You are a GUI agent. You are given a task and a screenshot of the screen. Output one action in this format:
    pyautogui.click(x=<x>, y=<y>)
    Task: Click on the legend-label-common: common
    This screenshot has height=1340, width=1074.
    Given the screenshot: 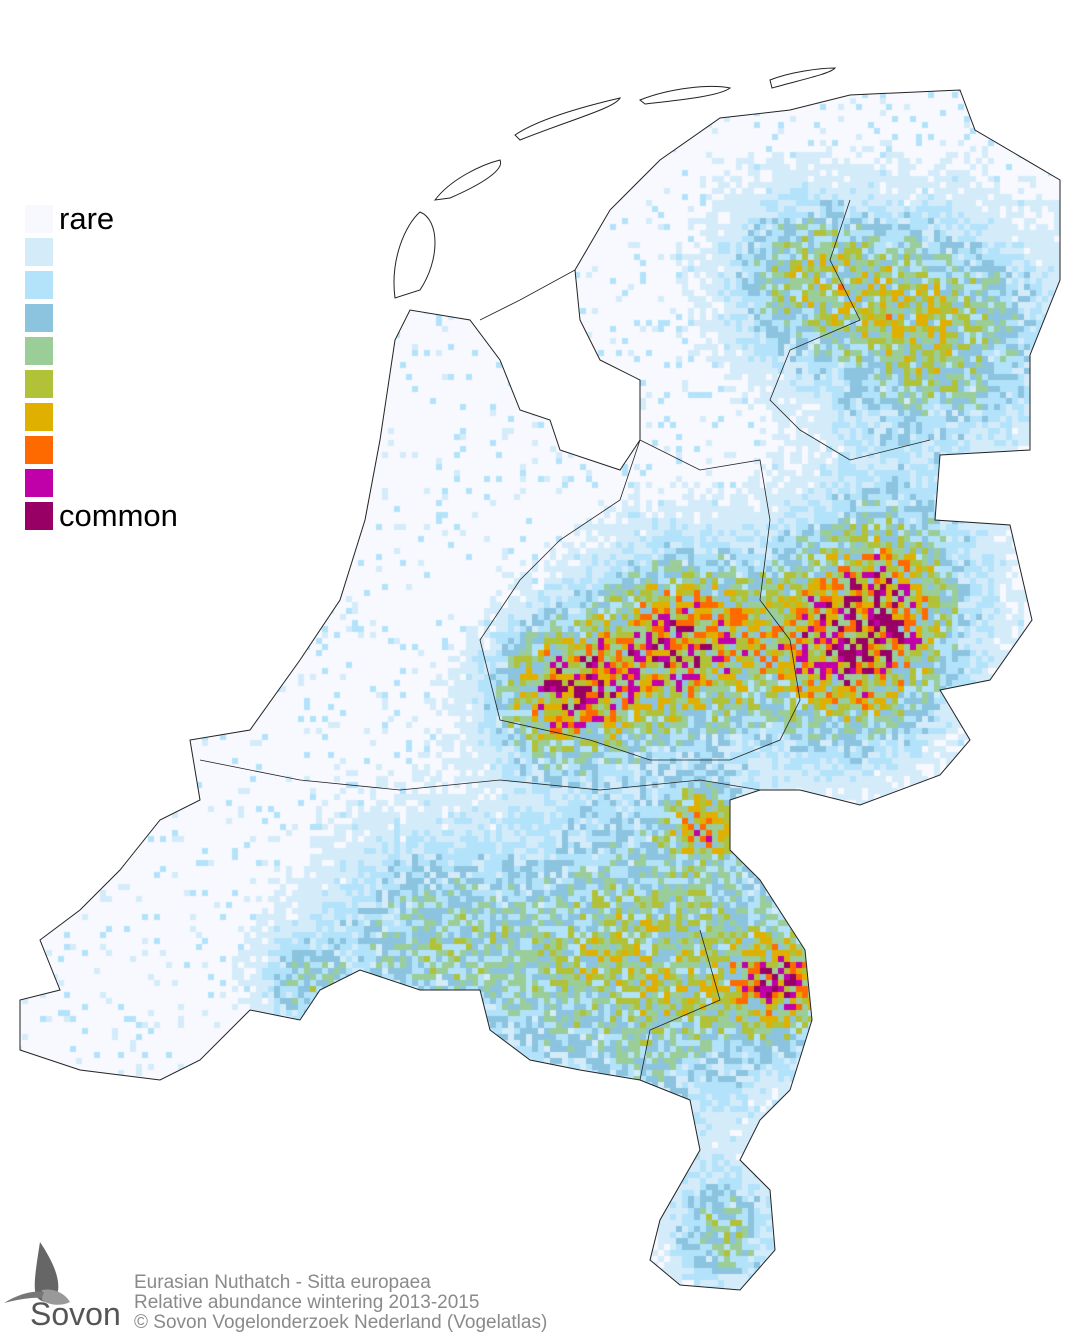 What is the action you would take?
    pyautogui.click(x=118, y=515)
    